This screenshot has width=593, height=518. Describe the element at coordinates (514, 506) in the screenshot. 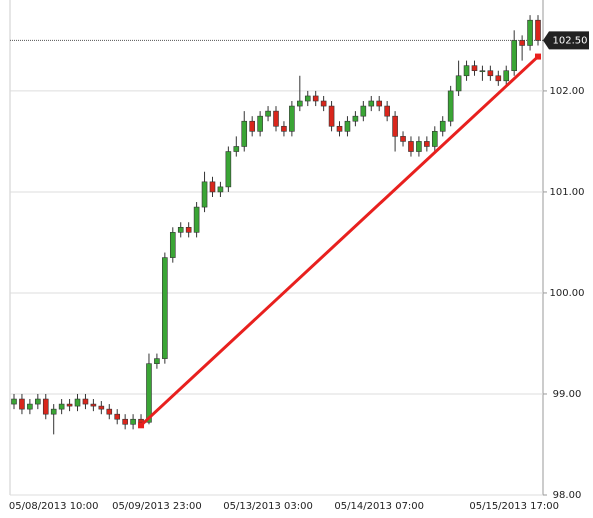

I see `x-tick-label: 05/15/2013 17:00` at that location.